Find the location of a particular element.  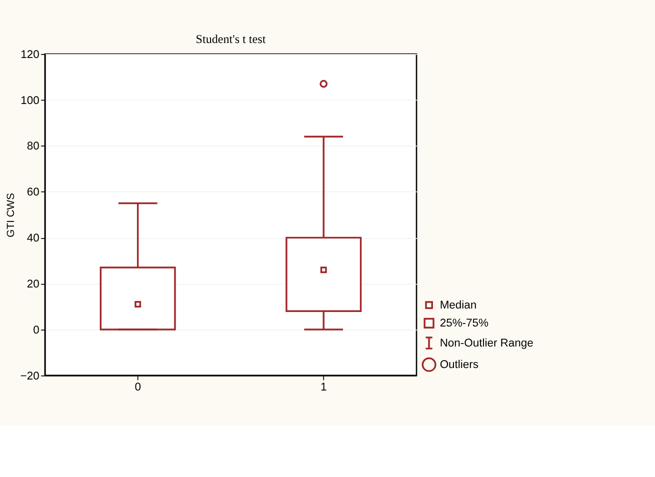

chart-title: Student's t test is located at coordinates (231, 39).